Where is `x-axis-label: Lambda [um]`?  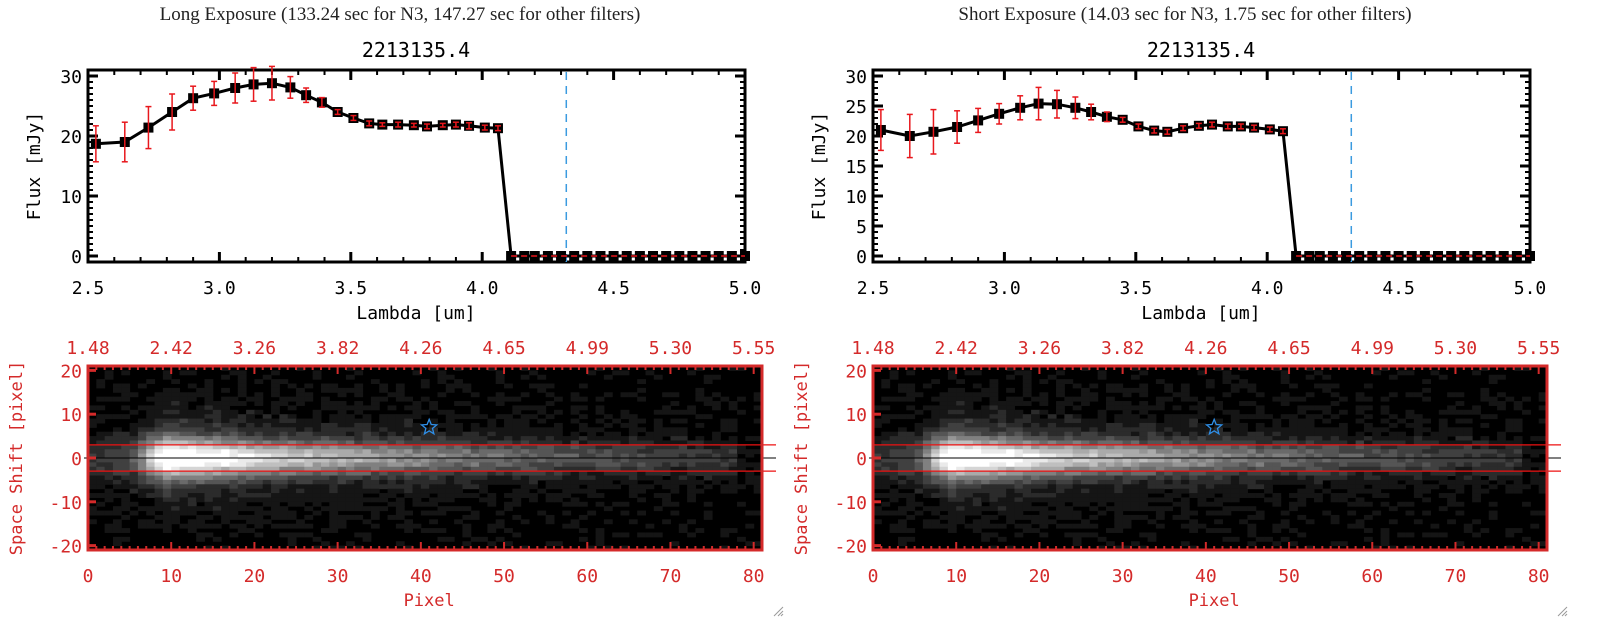 x-axis-label: Lambda [um] is located at coordinates (1200, 313).